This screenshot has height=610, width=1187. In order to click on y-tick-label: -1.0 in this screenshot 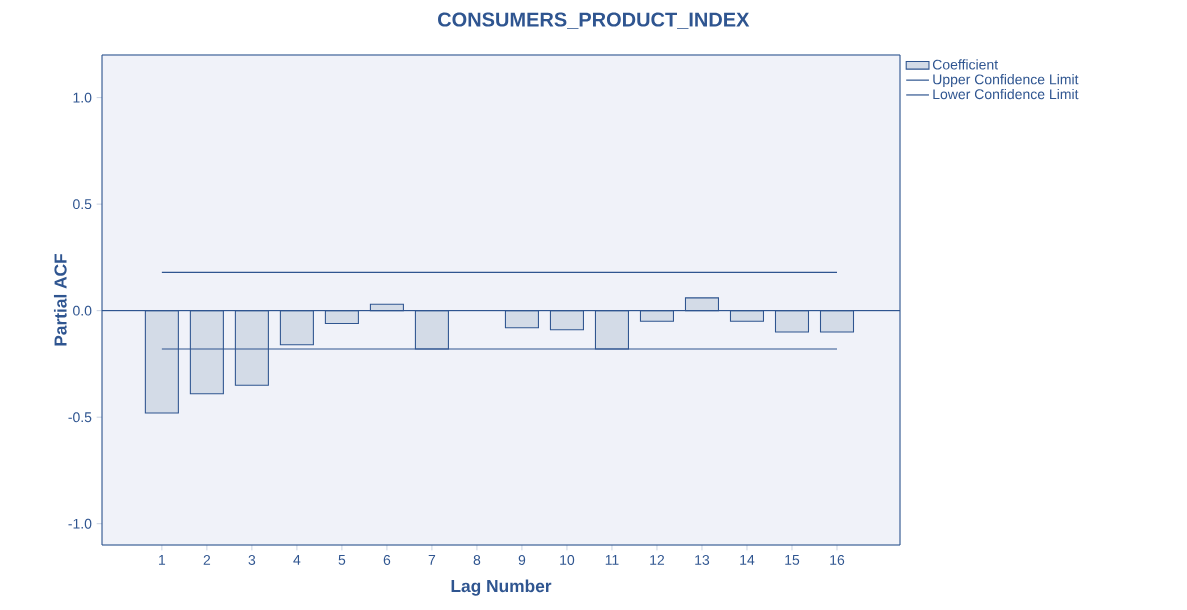, I will do `click(80, 523)`.